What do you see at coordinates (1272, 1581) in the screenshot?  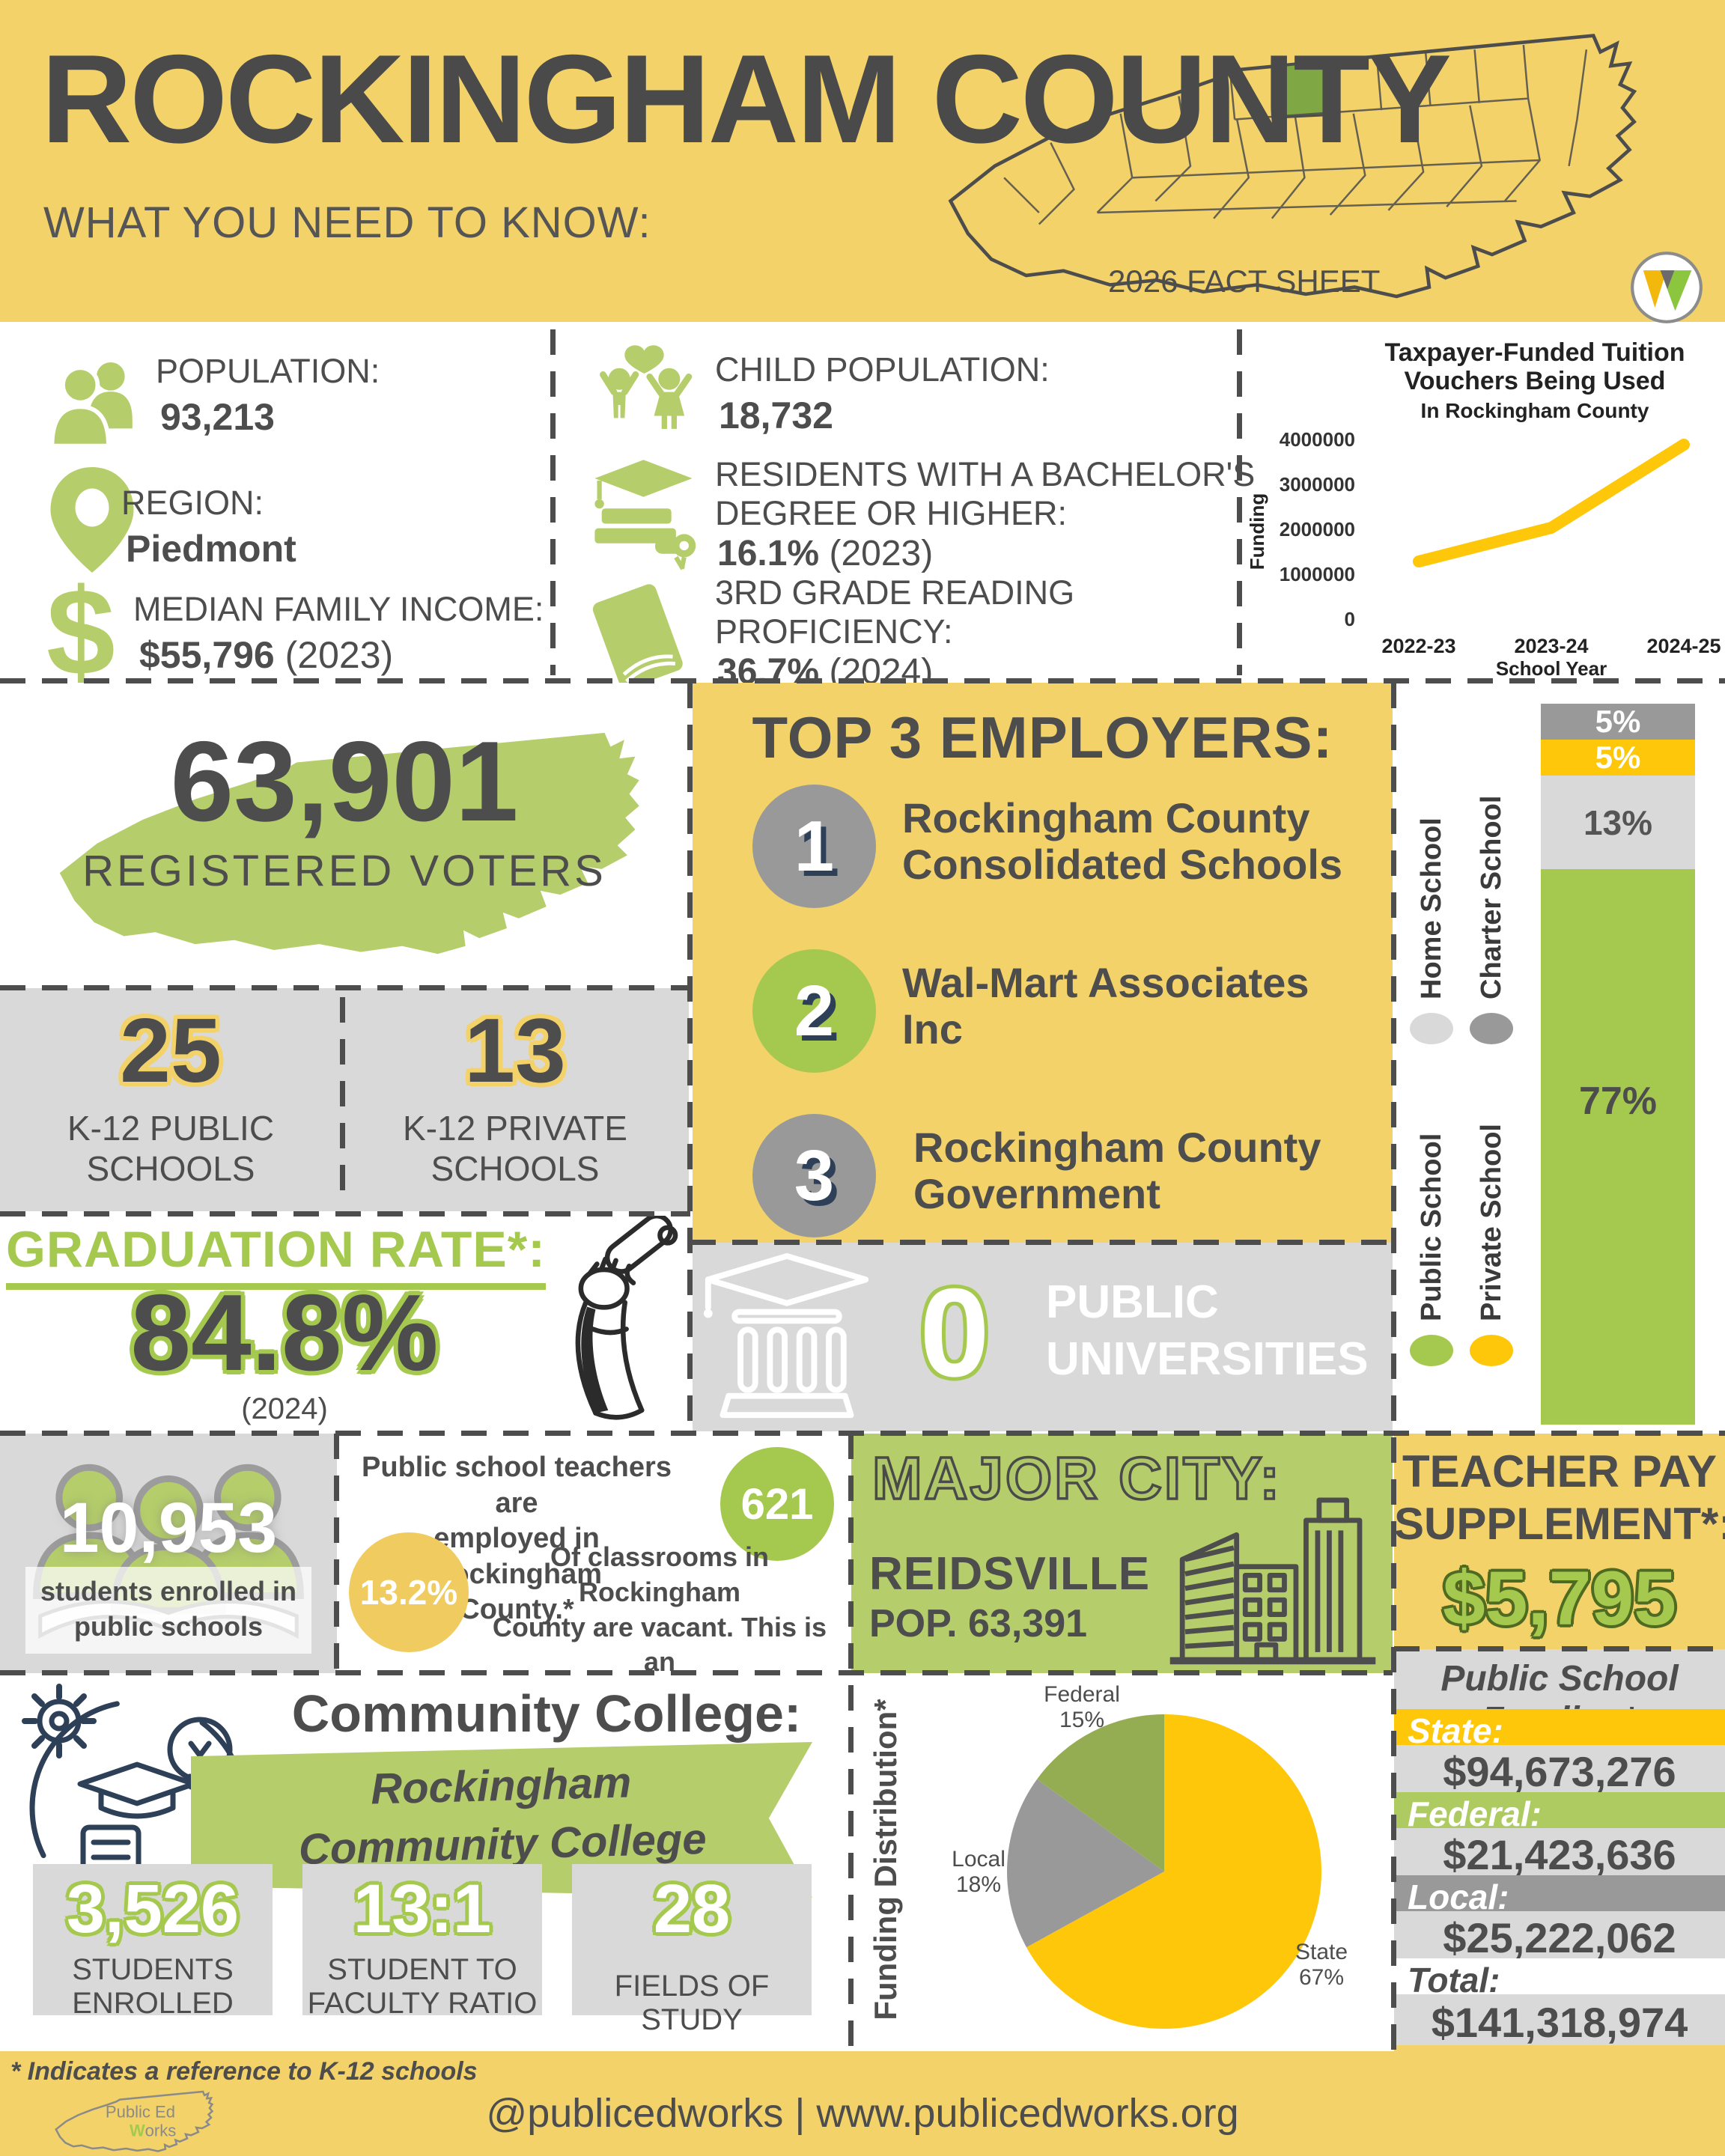 I see `city-buildings-icon` at bounding box center [1272, 1581].